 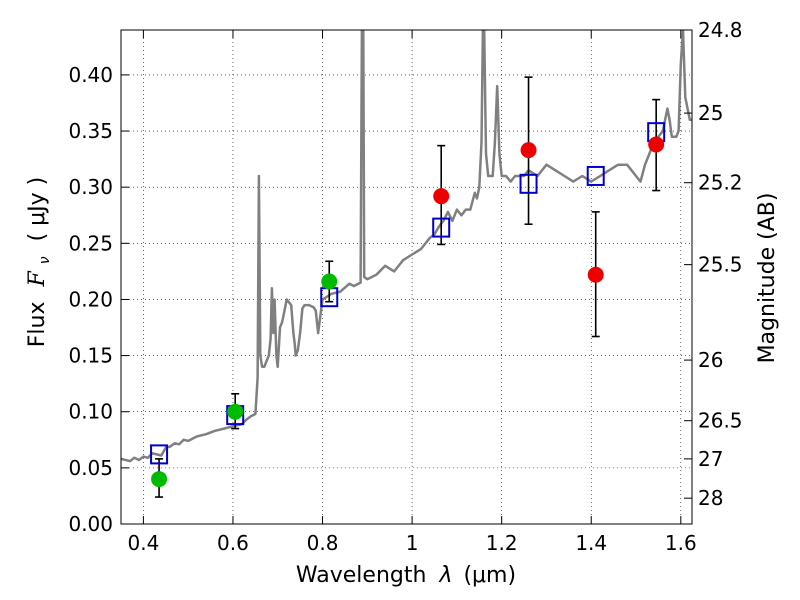 I want to click on x-tick-label: 1.2, so click(x=502, y=543).